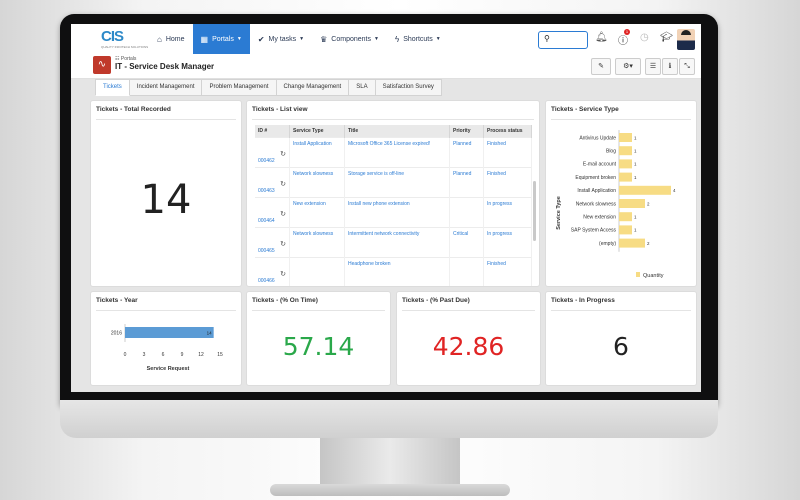 The width and height of the screenshot is (800, 500). Describe the element at coordinates (628, 66) in the screenshot. I see `settings-button: ⚙▾` at that location.